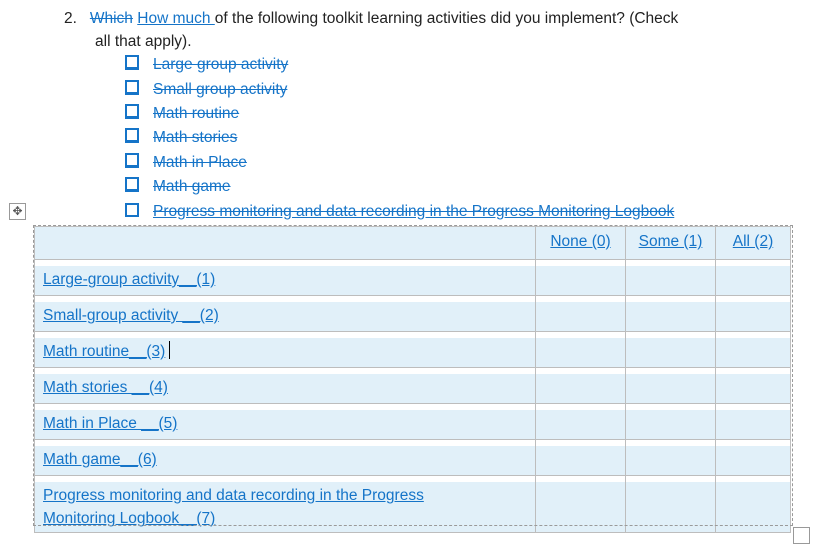 The width and height of the screenshot is (817, 547). I want to click on header-all: All (2), so click(753, 241).